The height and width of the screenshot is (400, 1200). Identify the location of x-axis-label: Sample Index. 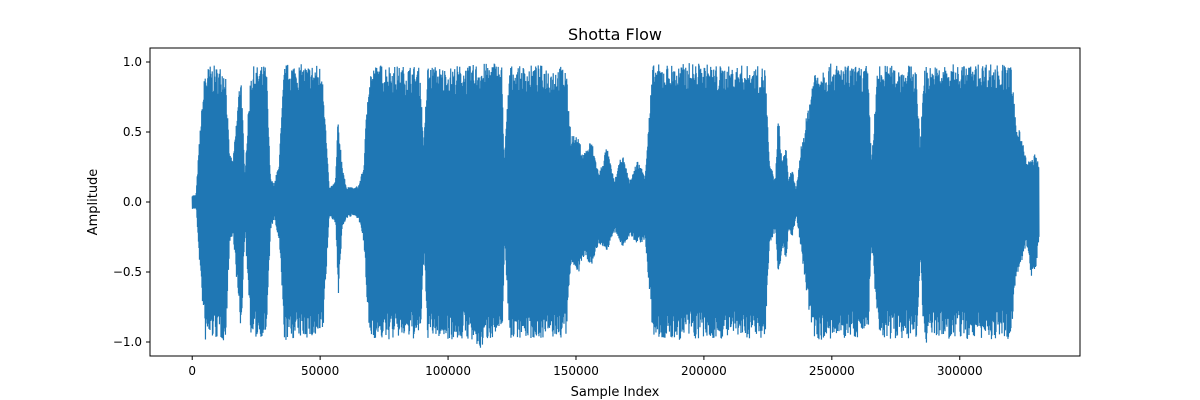
(615, 392).